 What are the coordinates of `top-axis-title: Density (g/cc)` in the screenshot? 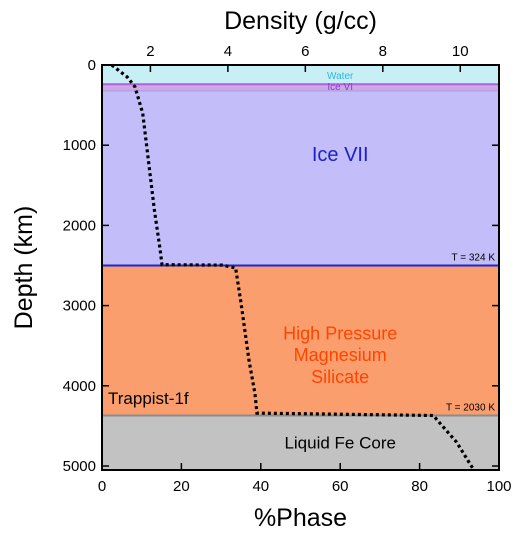 It's located at (300, 21).